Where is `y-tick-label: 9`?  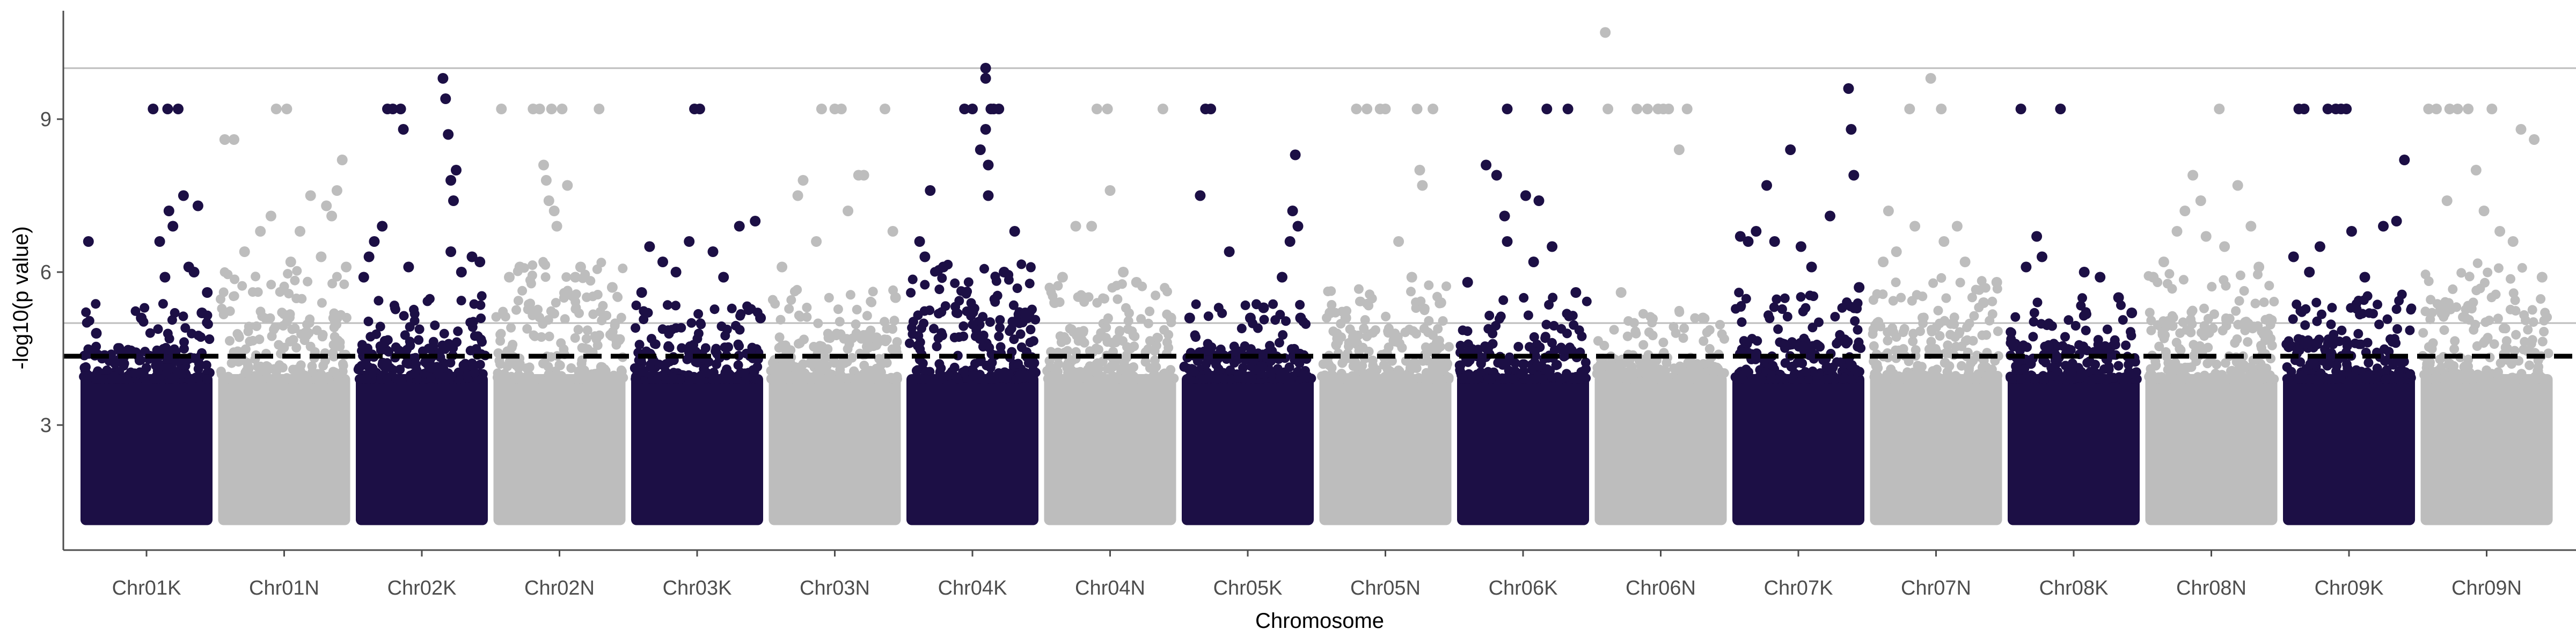
y-tick-label: 9 is located at coordinates (46, 119).